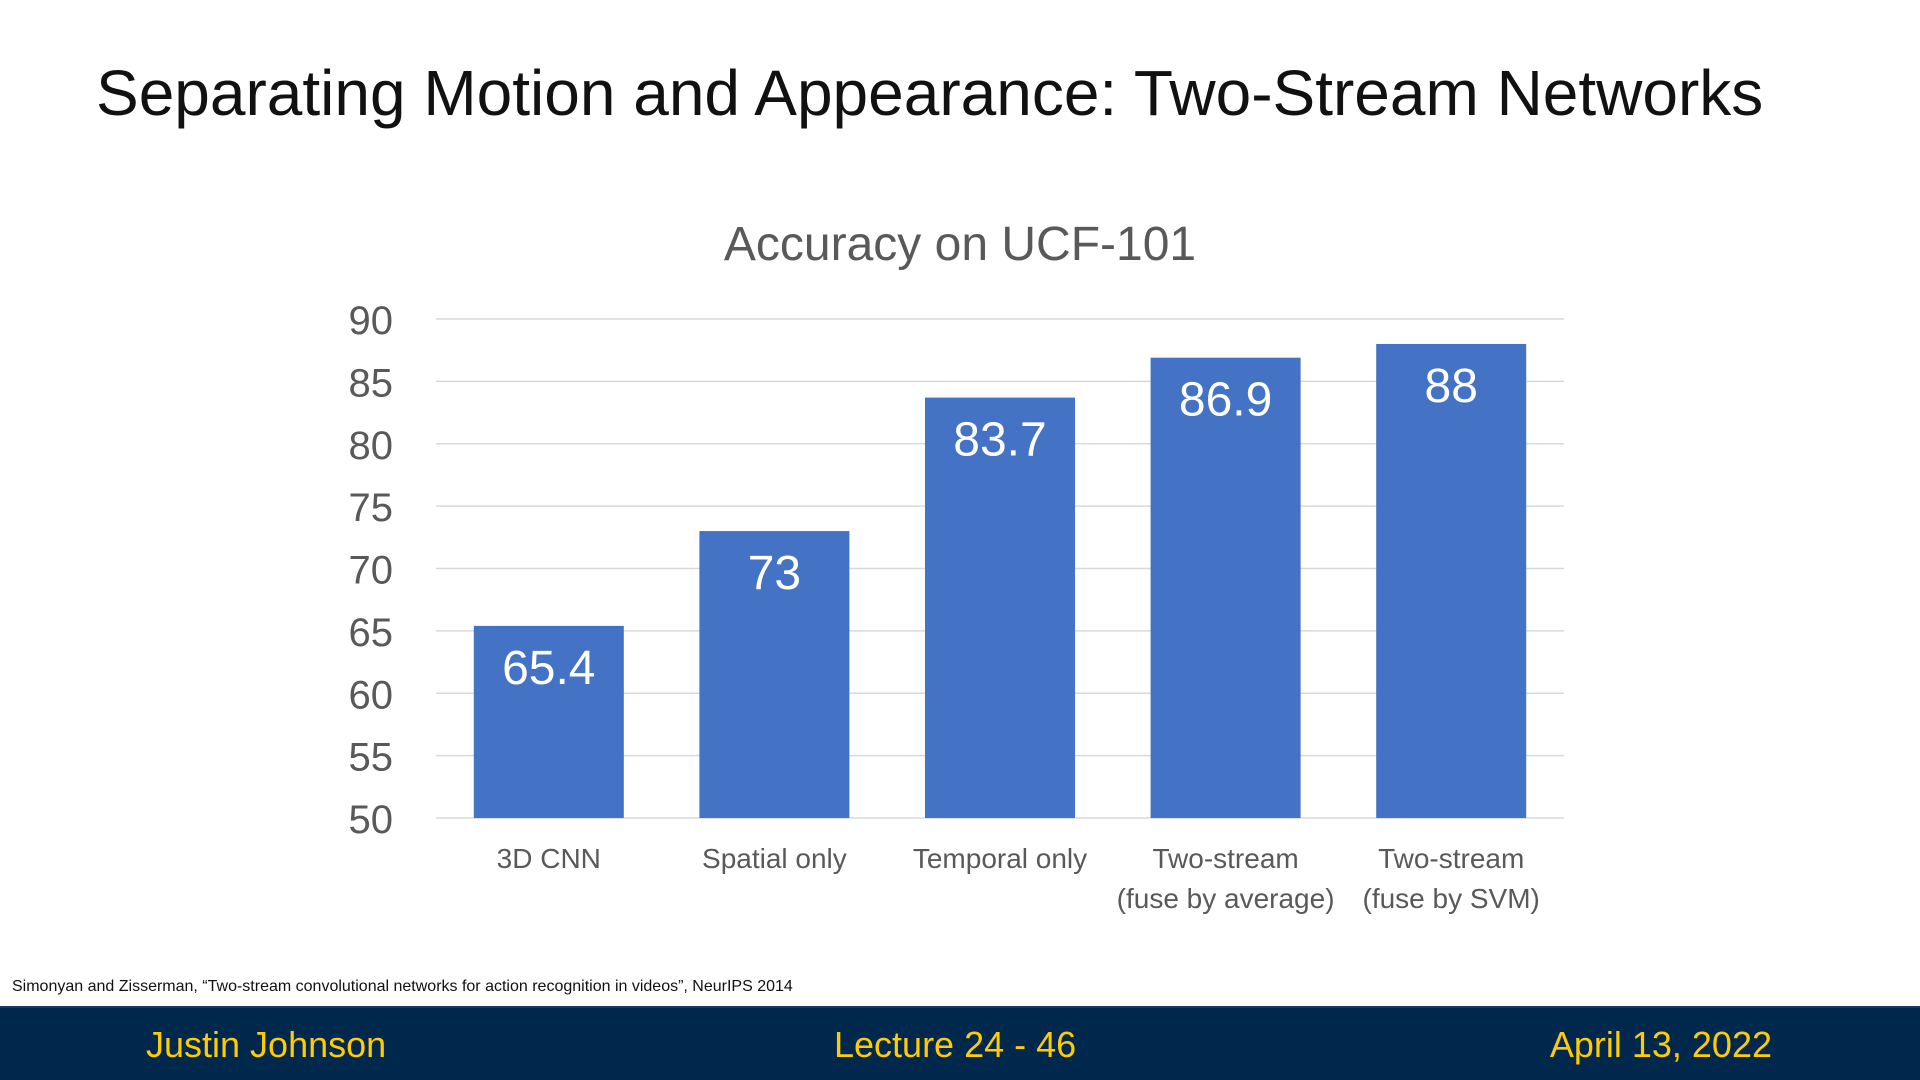 This screenshot has height=1080, width=1920. I want to click on footer-date: April 13, 2022, so click(1660, 1044).